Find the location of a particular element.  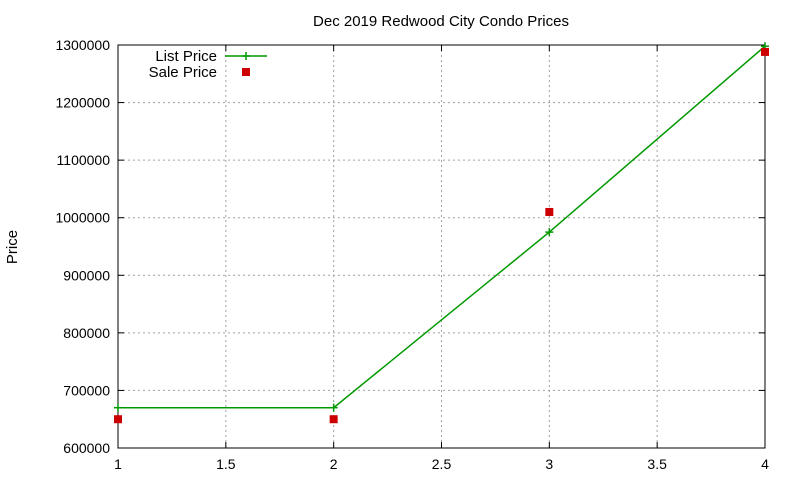

x-tick-label: 2.5 is located at coordinates (442, 464).